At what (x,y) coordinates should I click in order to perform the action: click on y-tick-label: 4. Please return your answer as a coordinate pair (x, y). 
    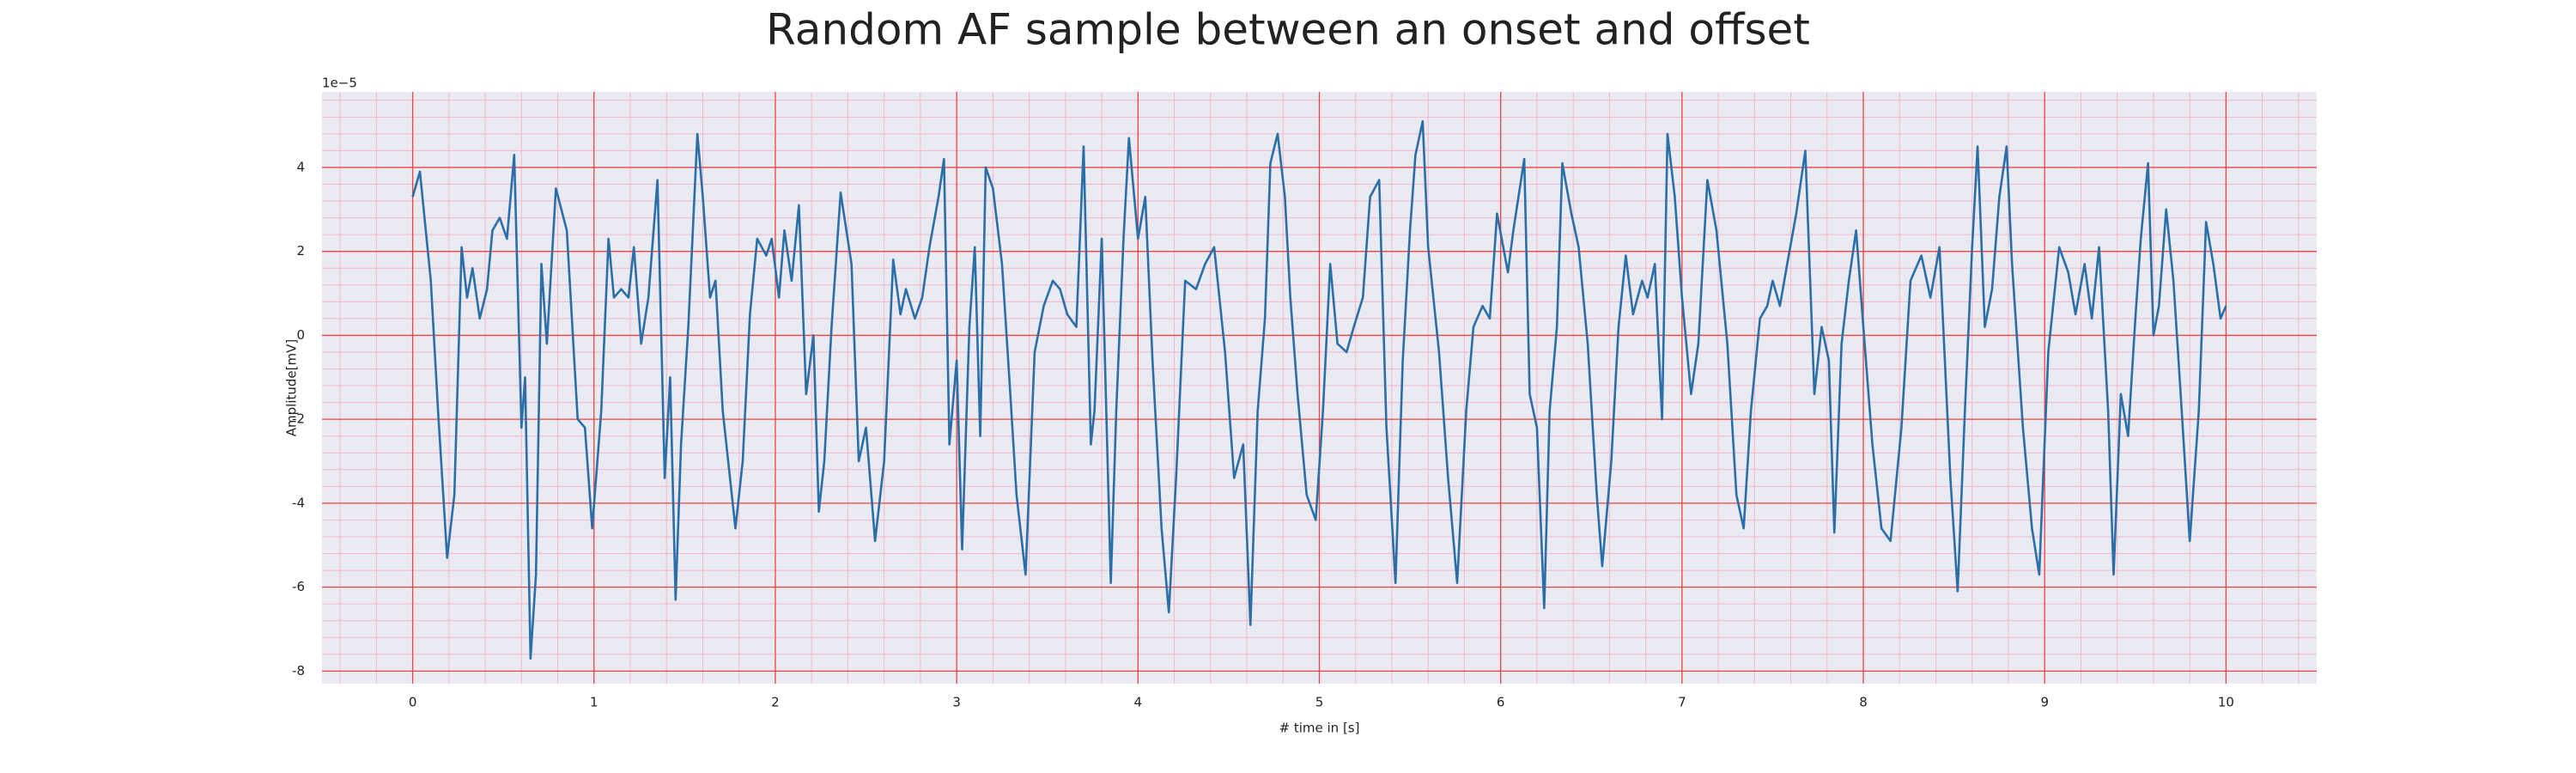
    Looking at the image, I should click on (301, 166).